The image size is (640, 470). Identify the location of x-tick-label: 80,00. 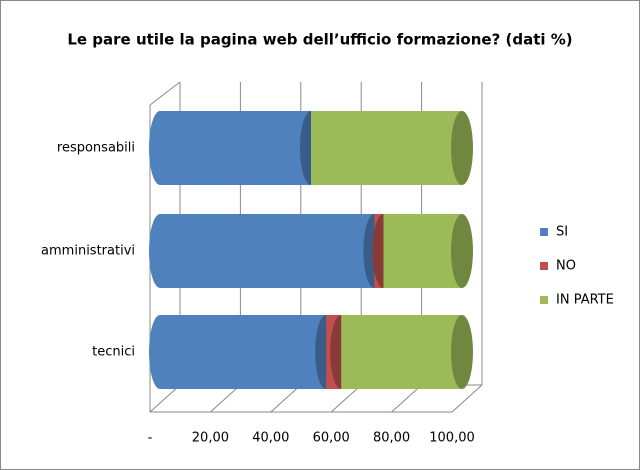
(391, 438).